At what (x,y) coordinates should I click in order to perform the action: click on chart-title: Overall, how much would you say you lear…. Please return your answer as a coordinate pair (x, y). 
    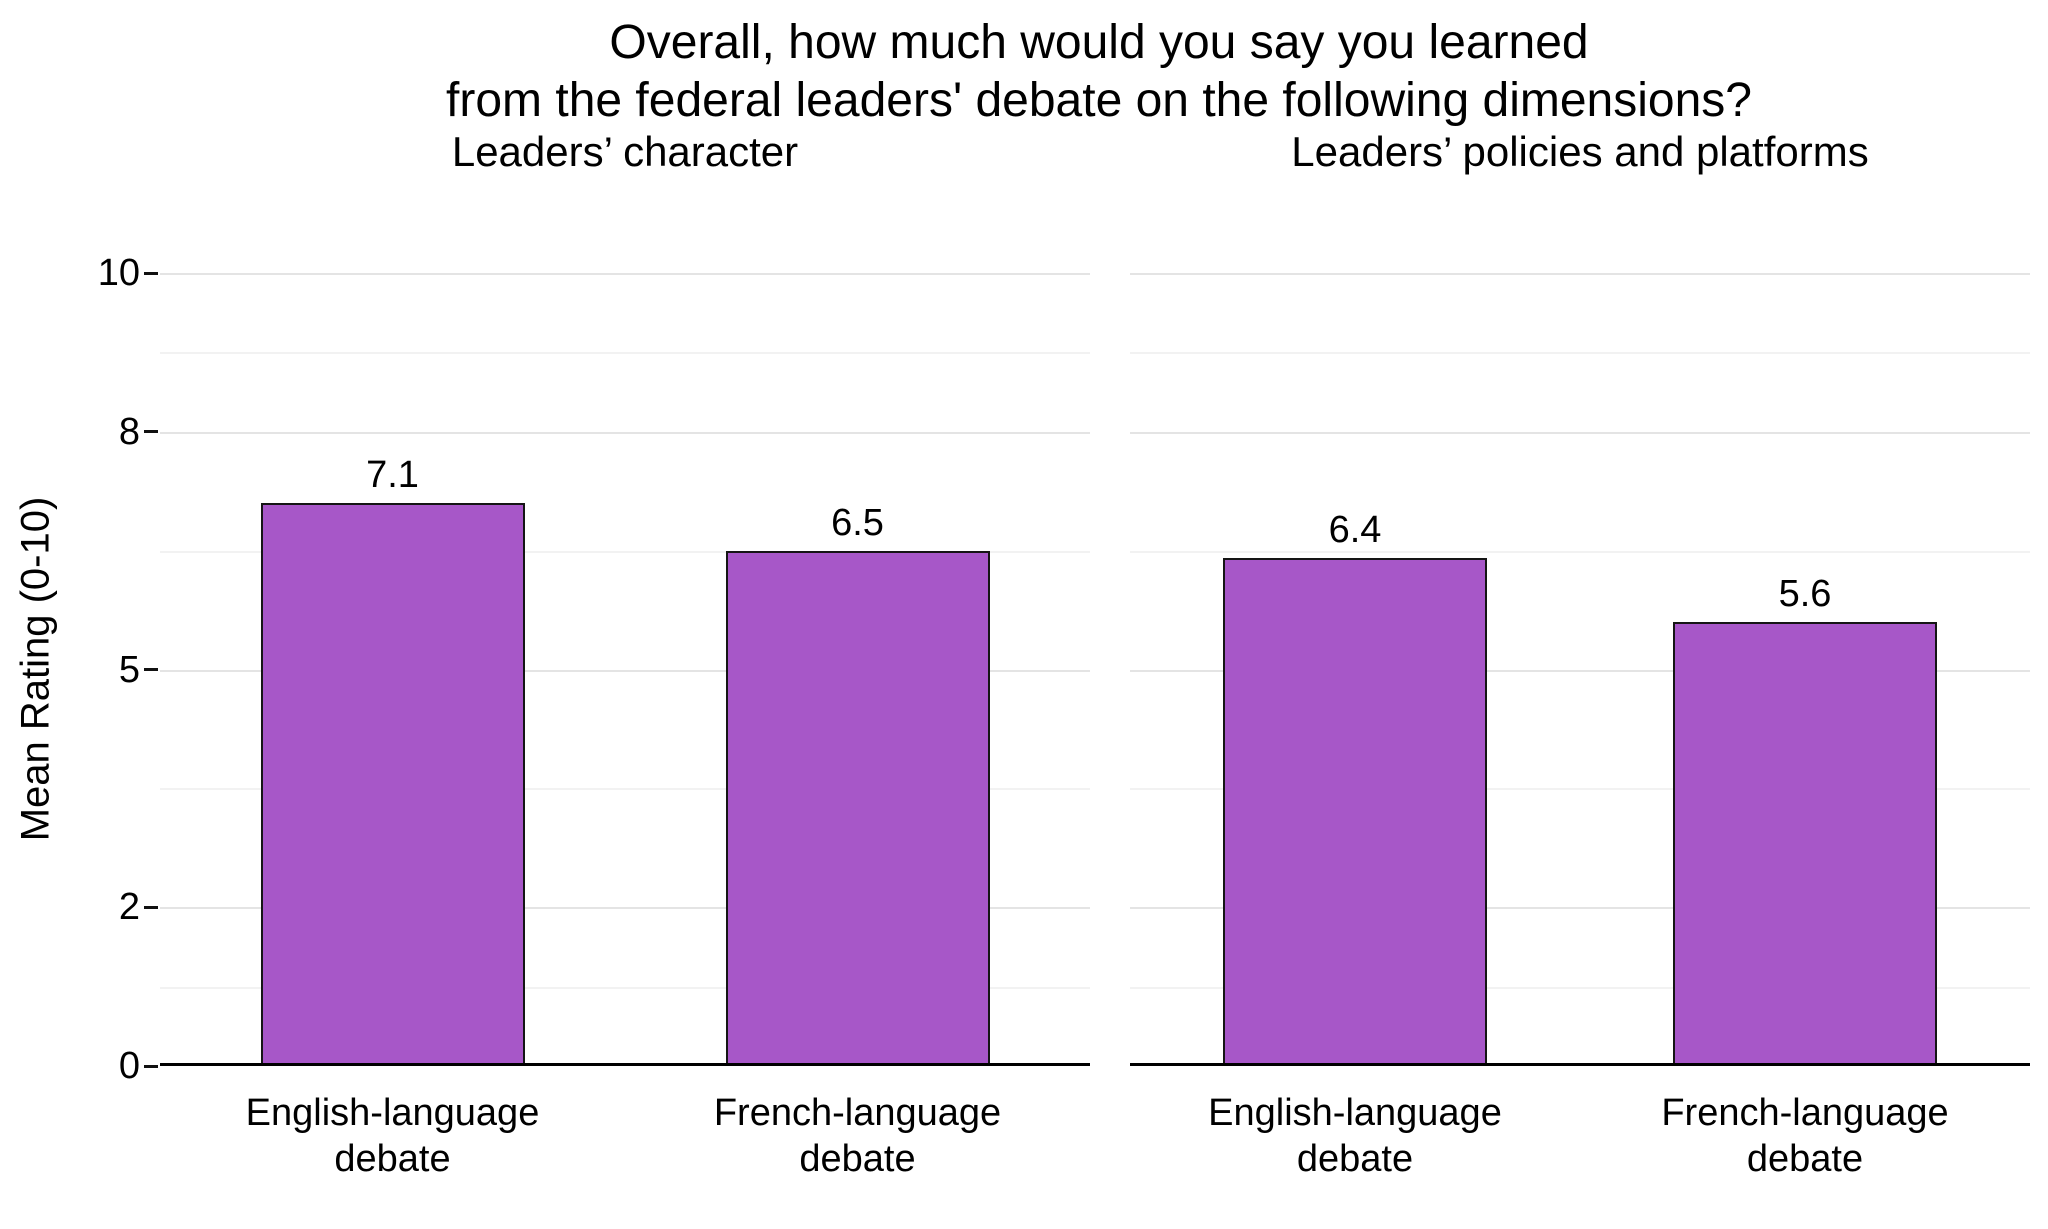
    Looking at the image, I should click on (1099, 71).